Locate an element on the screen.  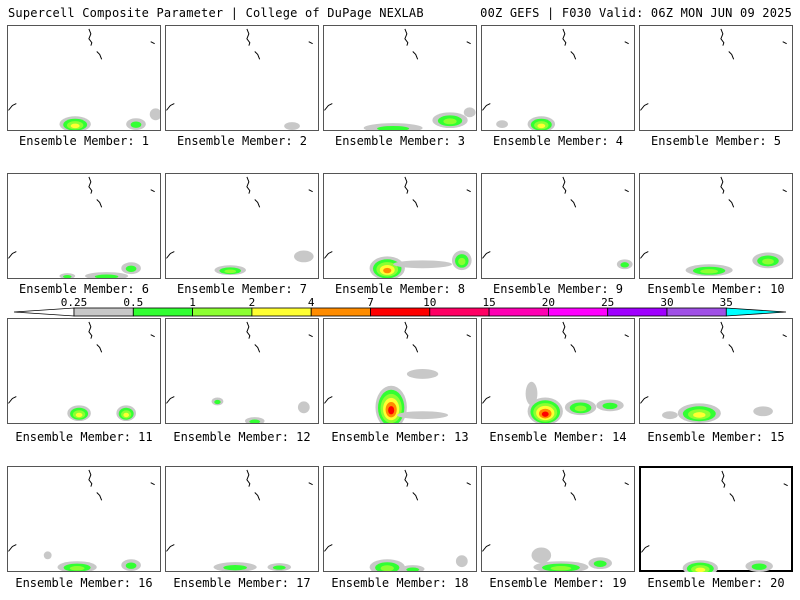
colorbar-tick-label: 0.5 is located at coordinates (133, 302).